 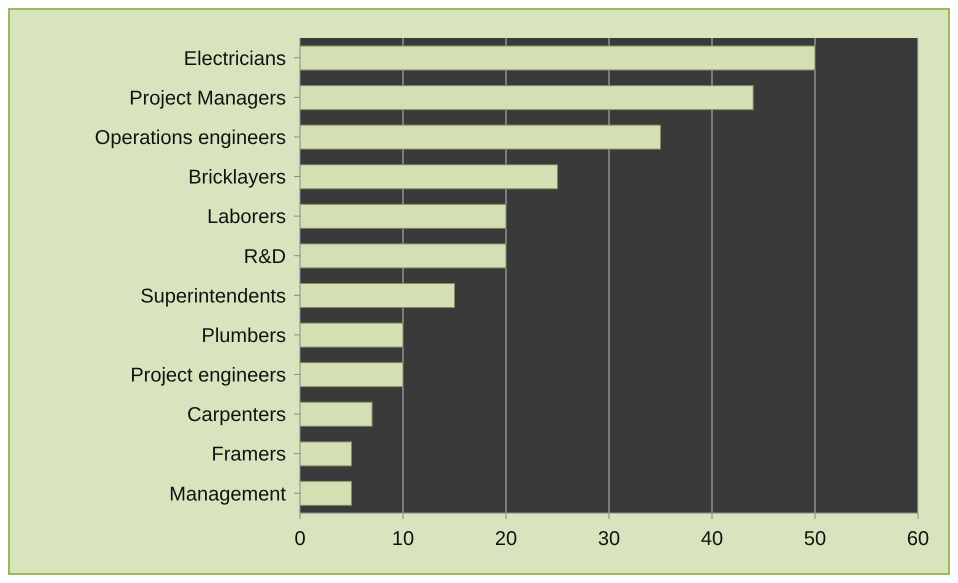 What do you see at coordinates (815, 539) in the screenshot?
I see `x-tick-label: 50` at bounding box center [815, 539].